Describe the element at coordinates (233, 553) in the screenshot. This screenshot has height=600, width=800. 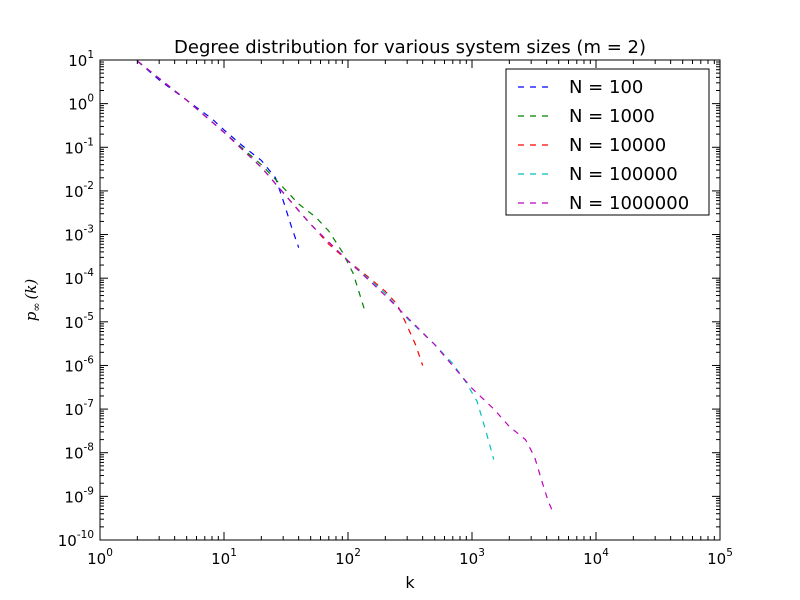
I see `x-tick-label-1-exponent: 1` at that location.